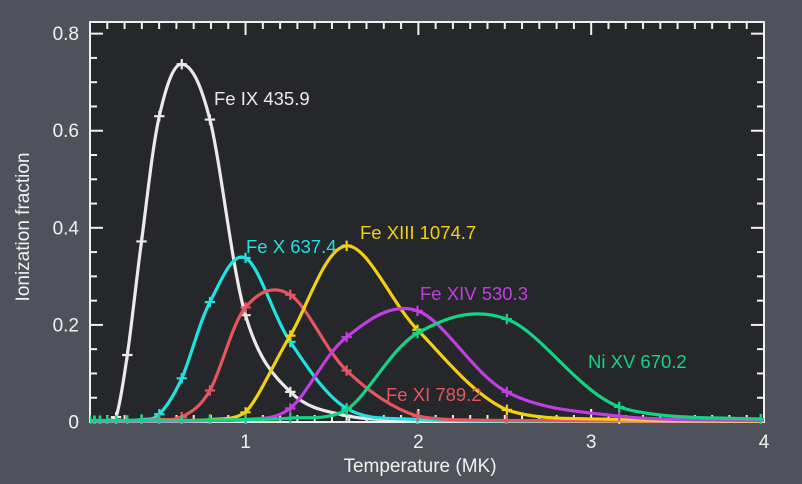 The image size is (802, 484). I want to click on series-ni-xv-label: Ni XV 670.2, so click(637, 361).